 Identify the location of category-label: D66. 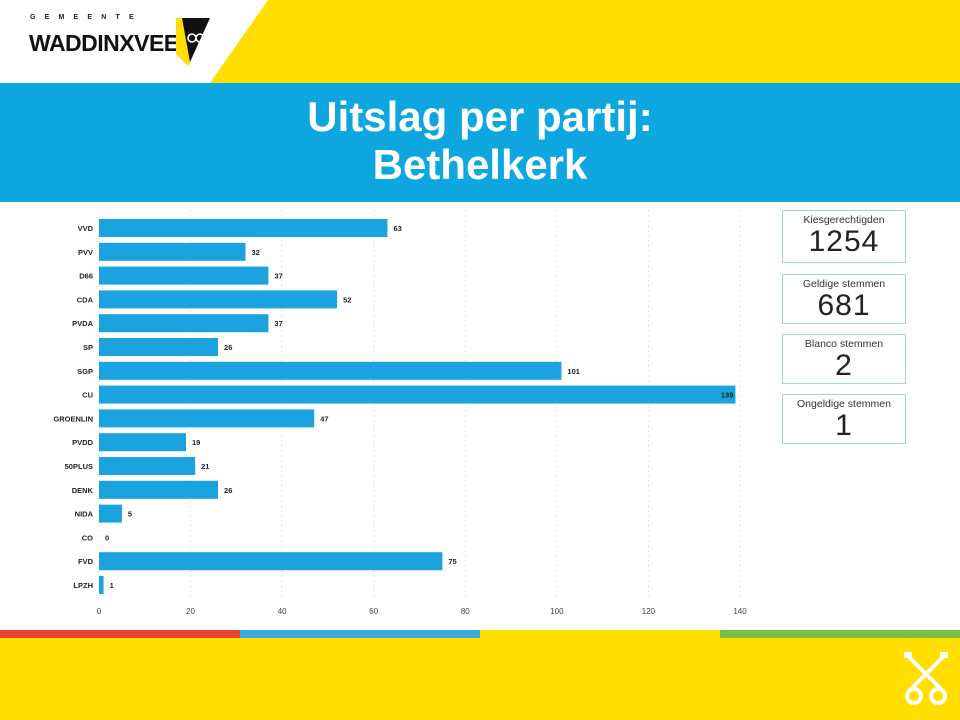
(86, 276).